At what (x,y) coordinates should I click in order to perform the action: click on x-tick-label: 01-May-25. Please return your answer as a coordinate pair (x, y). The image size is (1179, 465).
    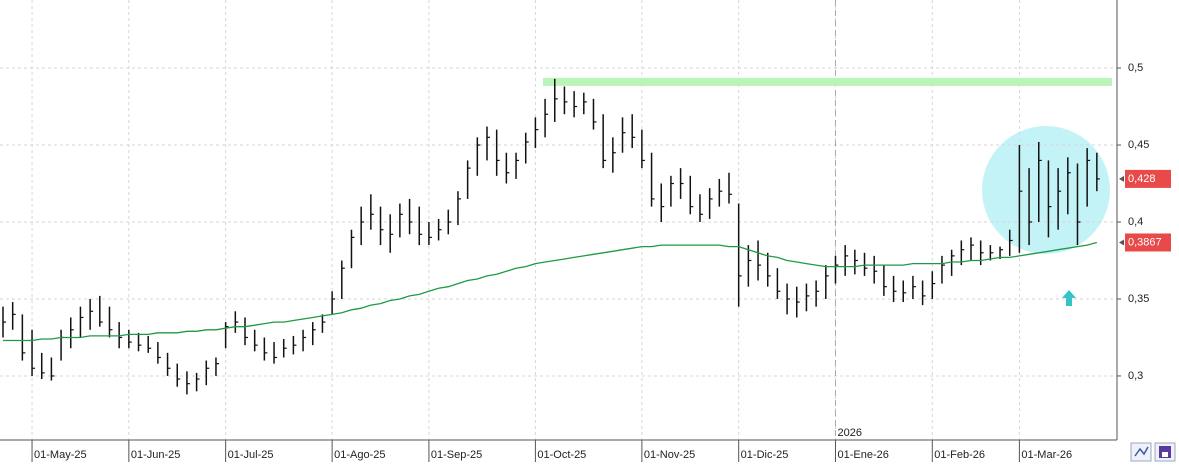
    Looking at the image, I should click on (60, 455).